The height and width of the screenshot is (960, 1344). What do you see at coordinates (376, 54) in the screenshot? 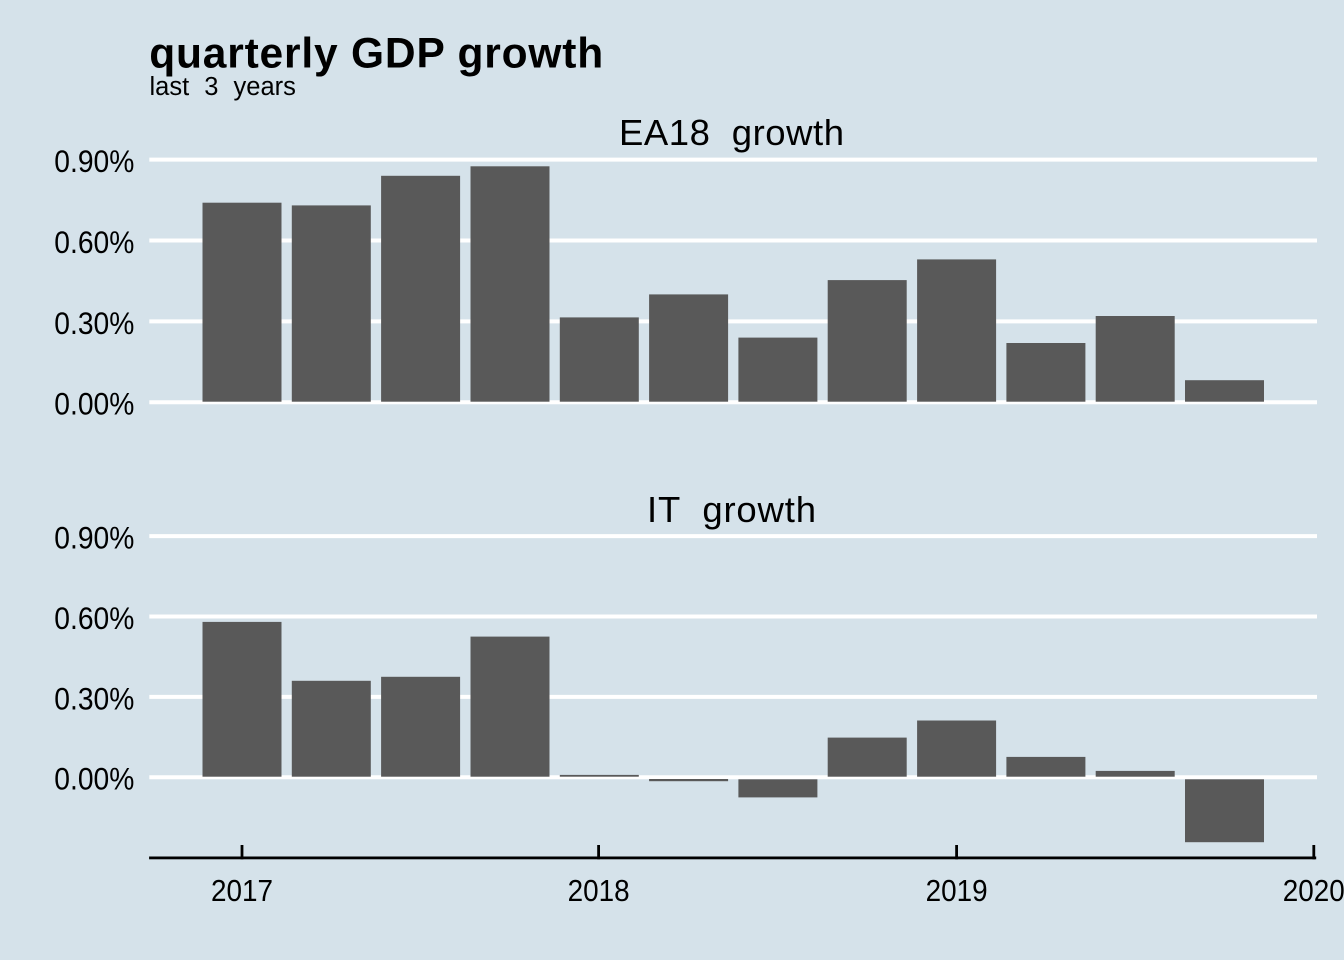
I see `svg-text: quarterly GDP growth` at bounding box center [376, 54].